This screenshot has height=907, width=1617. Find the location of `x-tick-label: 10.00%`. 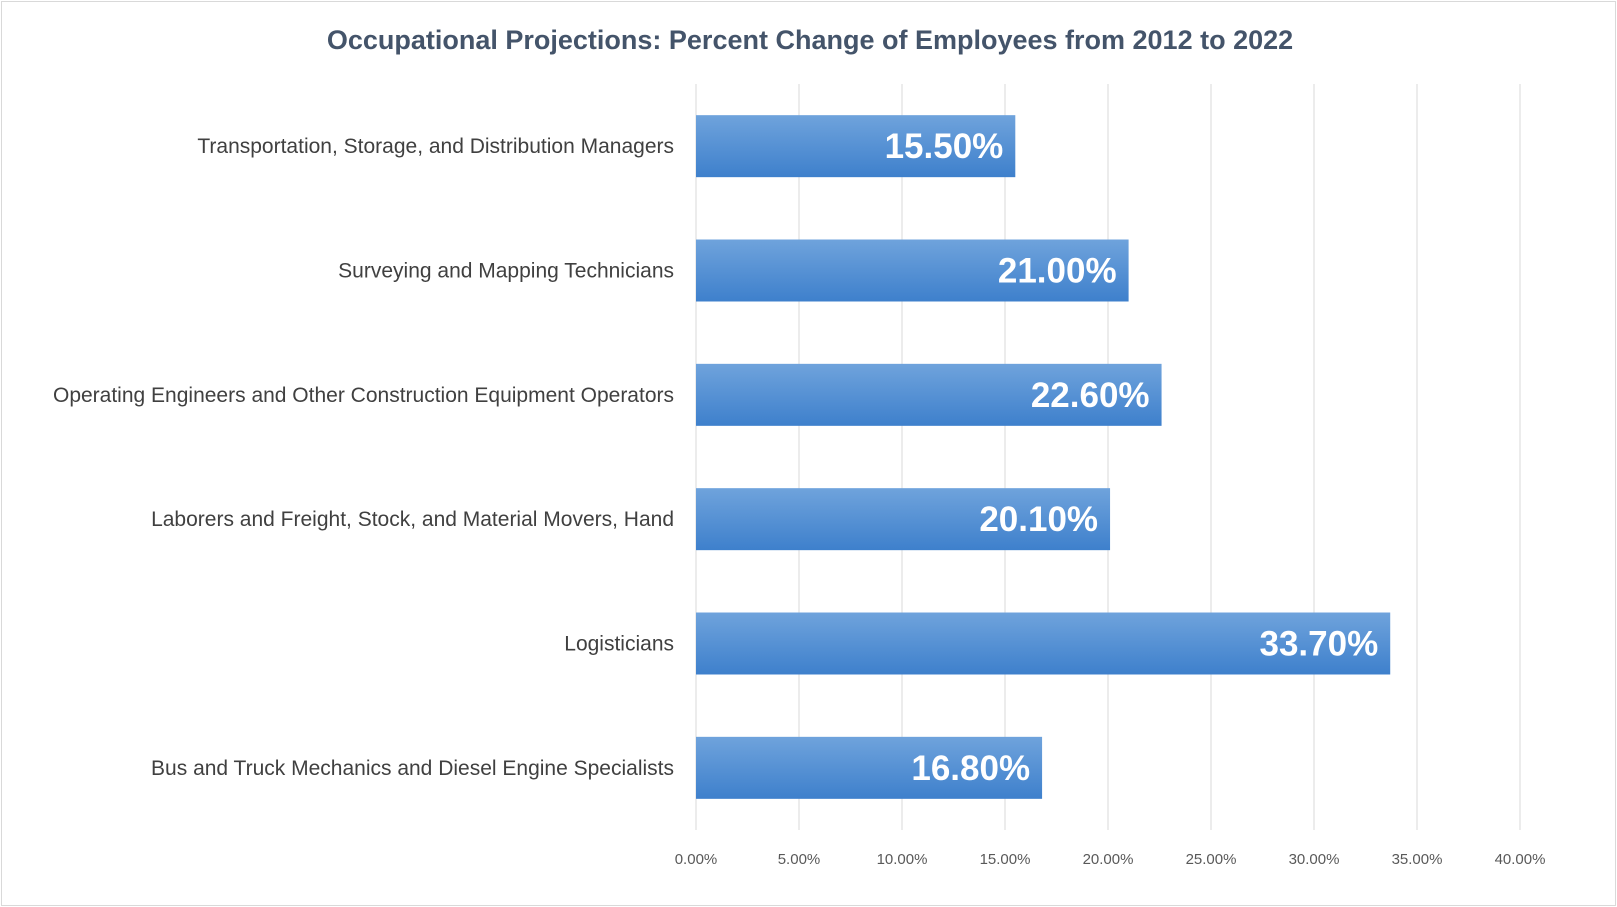

x-tick-label: 10.00% is located at coordinates (902, 859).